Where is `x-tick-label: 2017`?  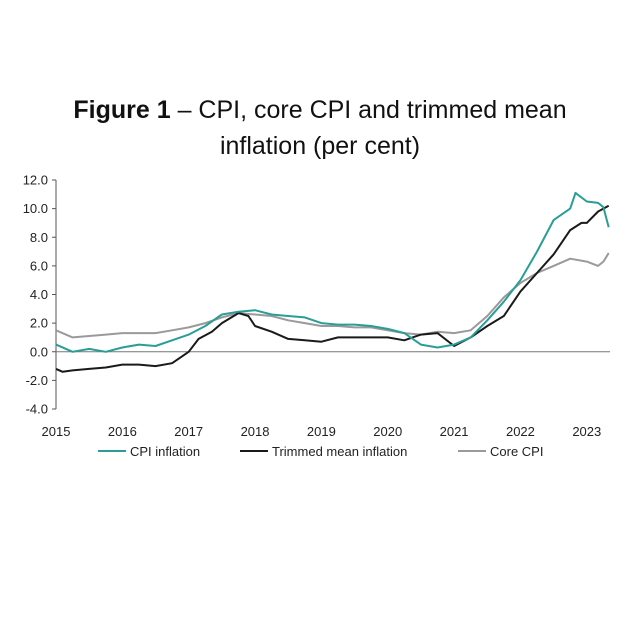
x-tick-label: 2017 is located at coordinates (188, 431).